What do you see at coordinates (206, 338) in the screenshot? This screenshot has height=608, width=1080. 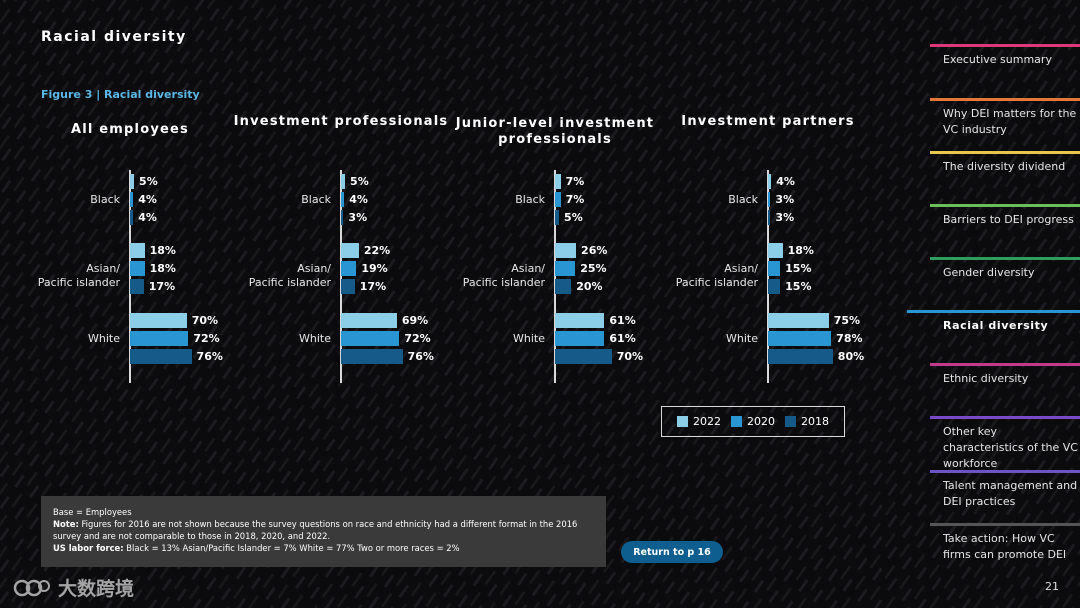 I see `value-label-all-employees-white-2020: 72%` at bounding box center [206, 338].